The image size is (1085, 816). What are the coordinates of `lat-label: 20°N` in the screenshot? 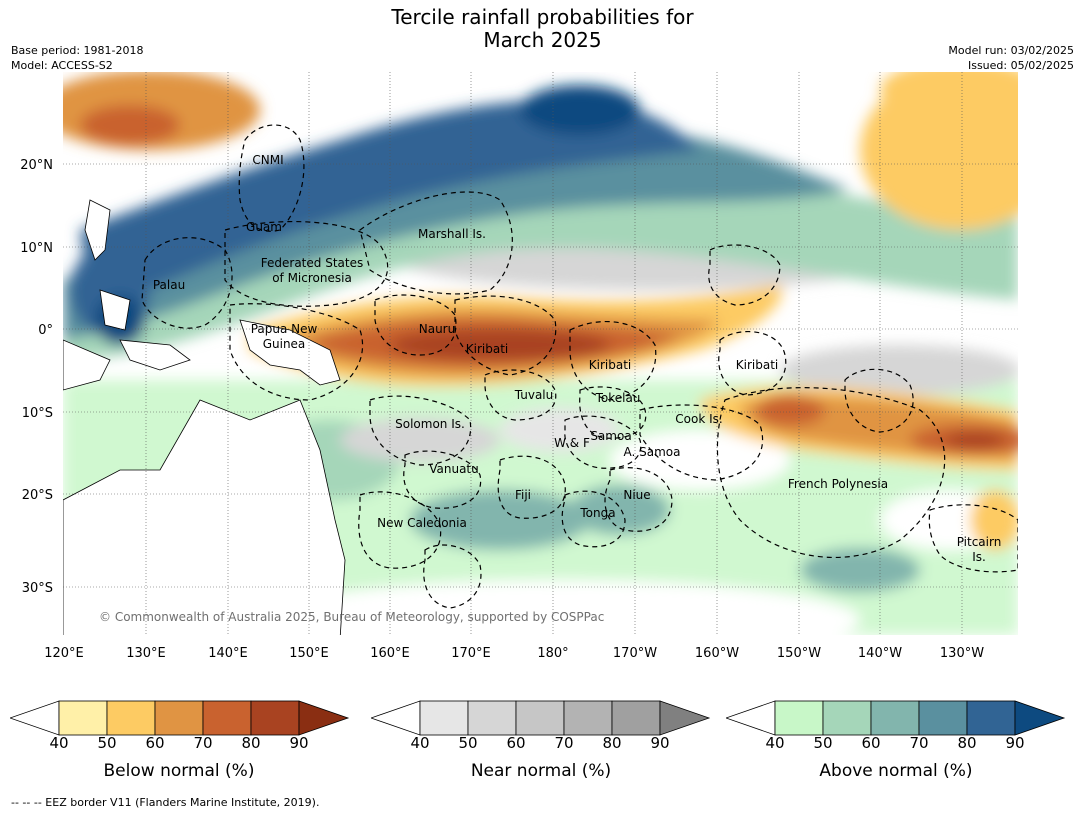 It's located at (36, 165).